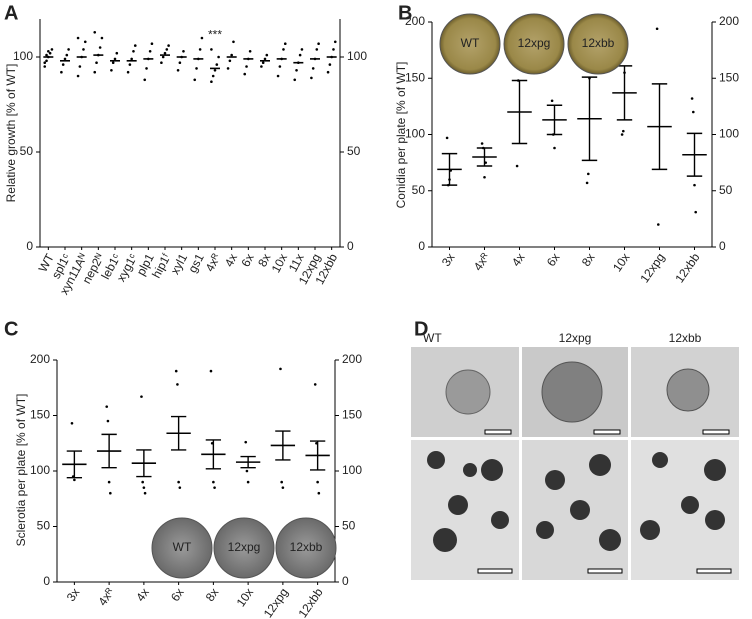  Describe the element at coordinates (196, 263) in the screenshot. I see `x-tick-label: gs1` at that location.